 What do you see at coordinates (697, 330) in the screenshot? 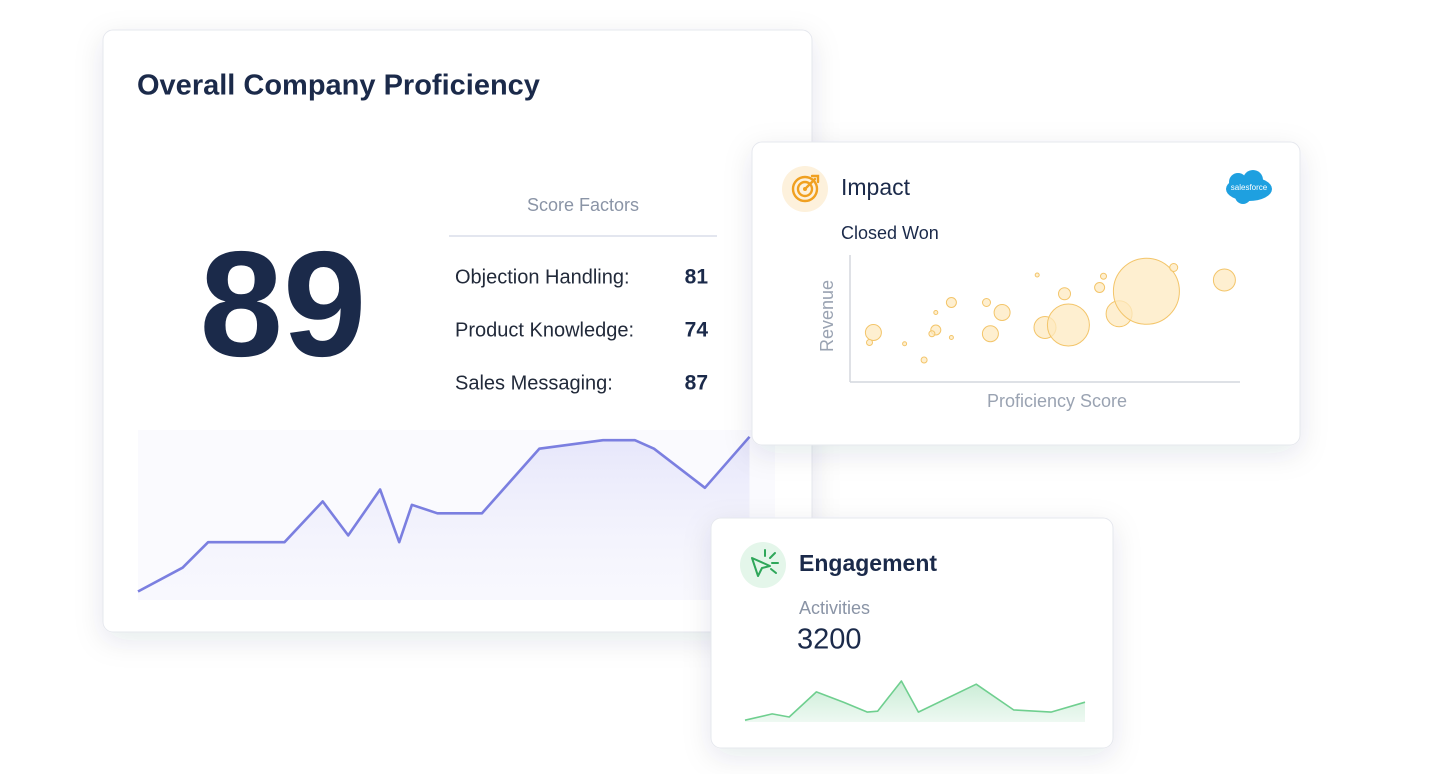
I see `factor-value: 74` at bounding box center [697, 330].